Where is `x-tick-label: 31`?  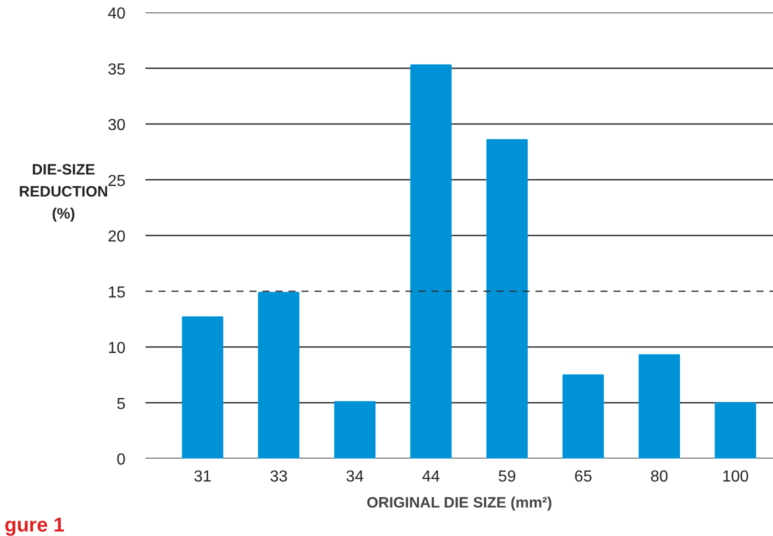
x-tick-label: 31 is located at coordinates (203, 477).